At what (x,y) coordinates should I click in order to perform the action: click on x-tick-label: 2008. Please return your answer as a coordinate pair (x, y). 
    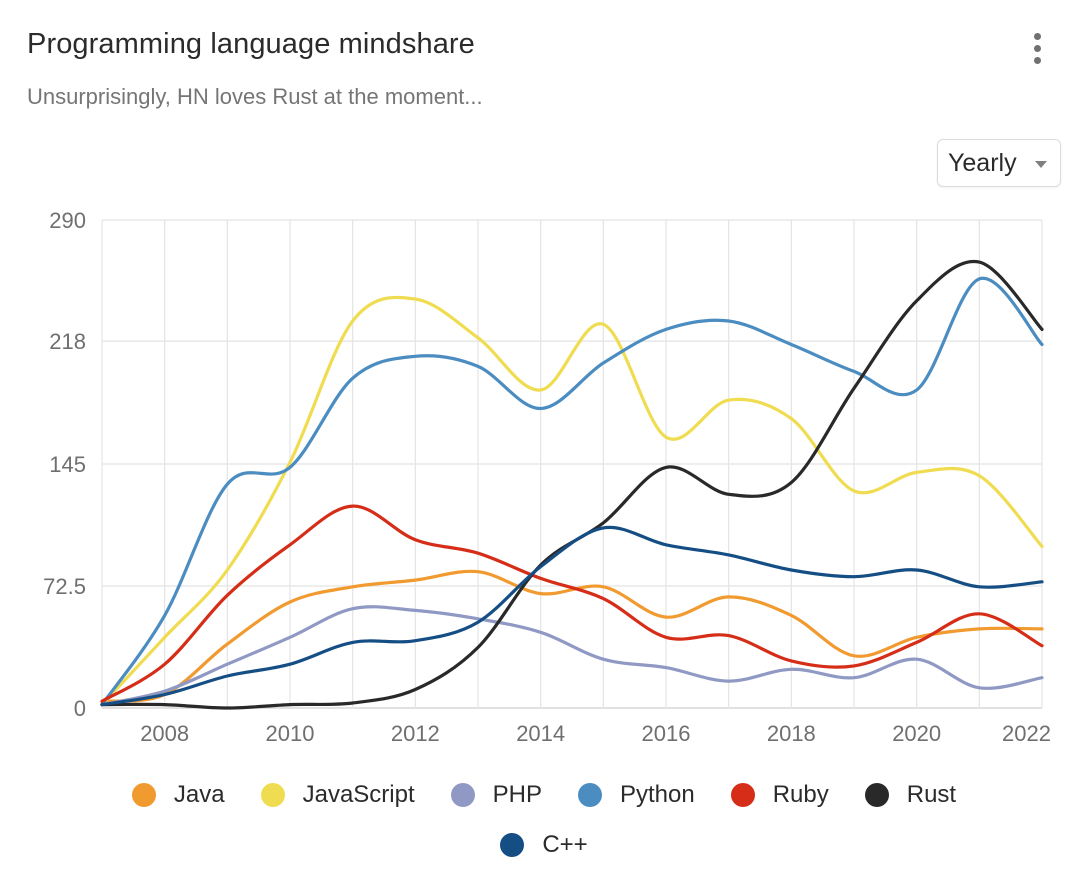
    Looking at the image, I should click on (164, 733).